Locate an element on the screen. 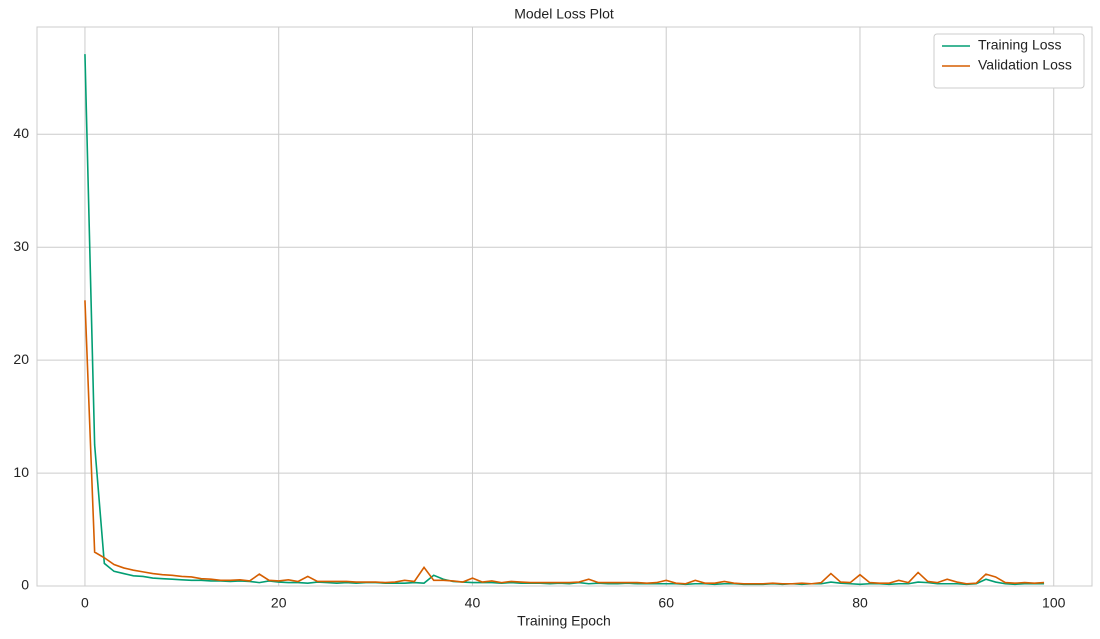 The image size is (1100, 639). x-tick-label: 80 is located at coordinates (860, 603).